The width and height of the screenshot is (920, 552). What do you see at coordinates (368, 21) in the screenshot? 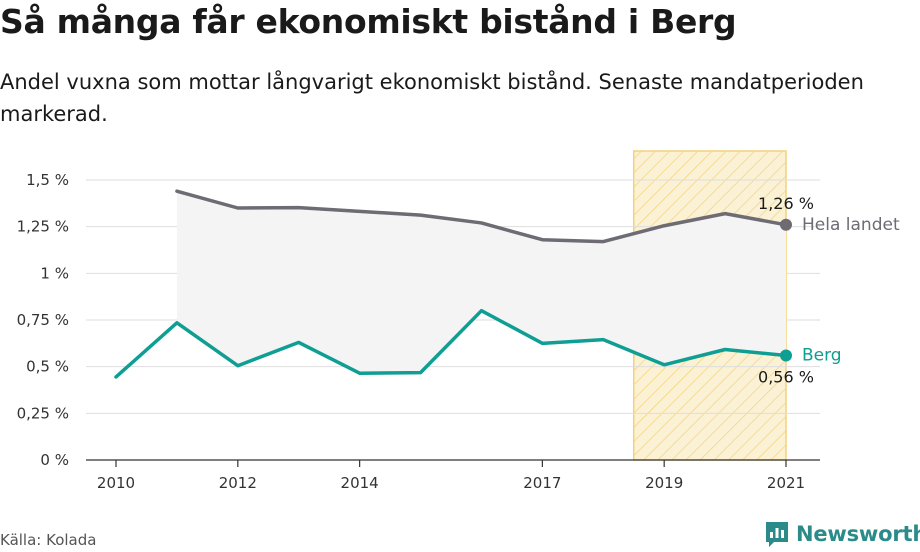
I see `page-title: Så många får ekonomiskt bistånd i Berg` at bounding box center [368, 21].